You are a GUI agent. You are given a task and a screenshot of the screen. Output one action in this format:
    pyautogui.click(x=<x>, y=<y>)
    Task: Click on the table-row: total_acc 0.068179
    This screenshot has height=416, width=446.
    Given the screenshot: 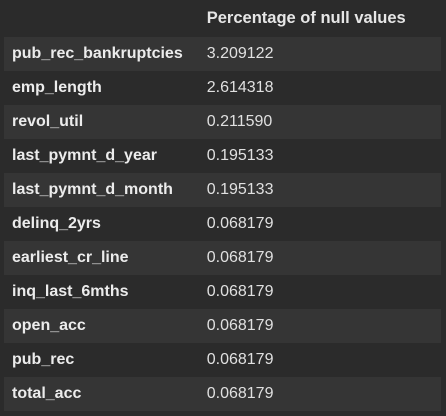 What is the action you would take?
    pyautogui.click(x=222, y=394)
    